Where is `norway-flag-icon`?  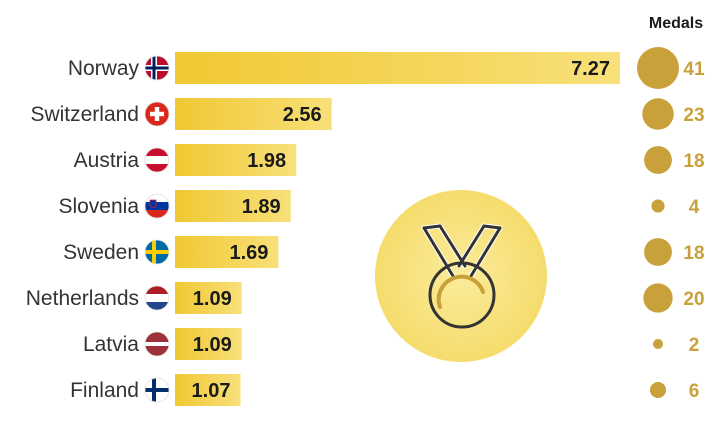 norway-flag-icon is located at coordinates (157, 68).